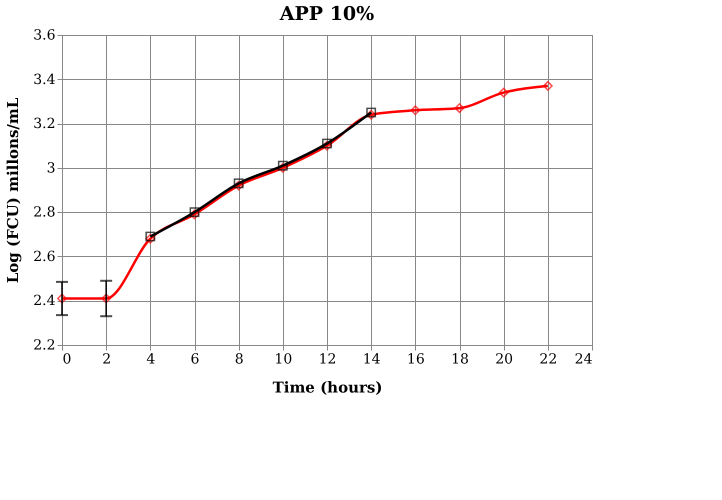 This screenshot has height=500, width=722. I want to click on x-tick-label: 10, so click(283, 360).